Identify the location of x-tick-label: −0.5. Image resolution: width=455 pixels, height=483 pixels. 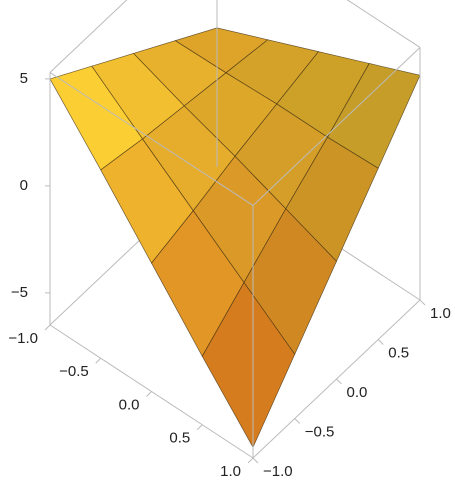
(74, 371).